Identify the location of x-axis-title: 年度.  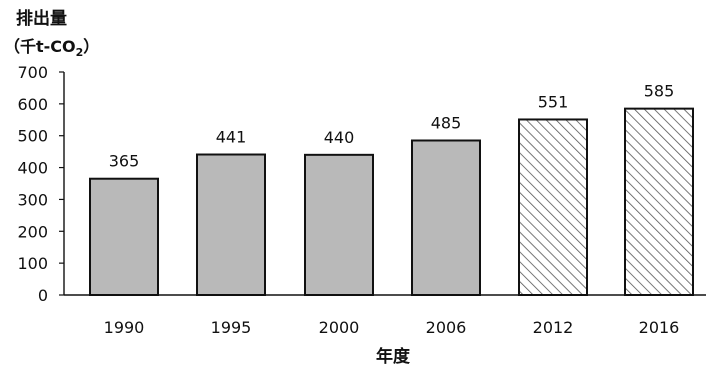
(393, 356).